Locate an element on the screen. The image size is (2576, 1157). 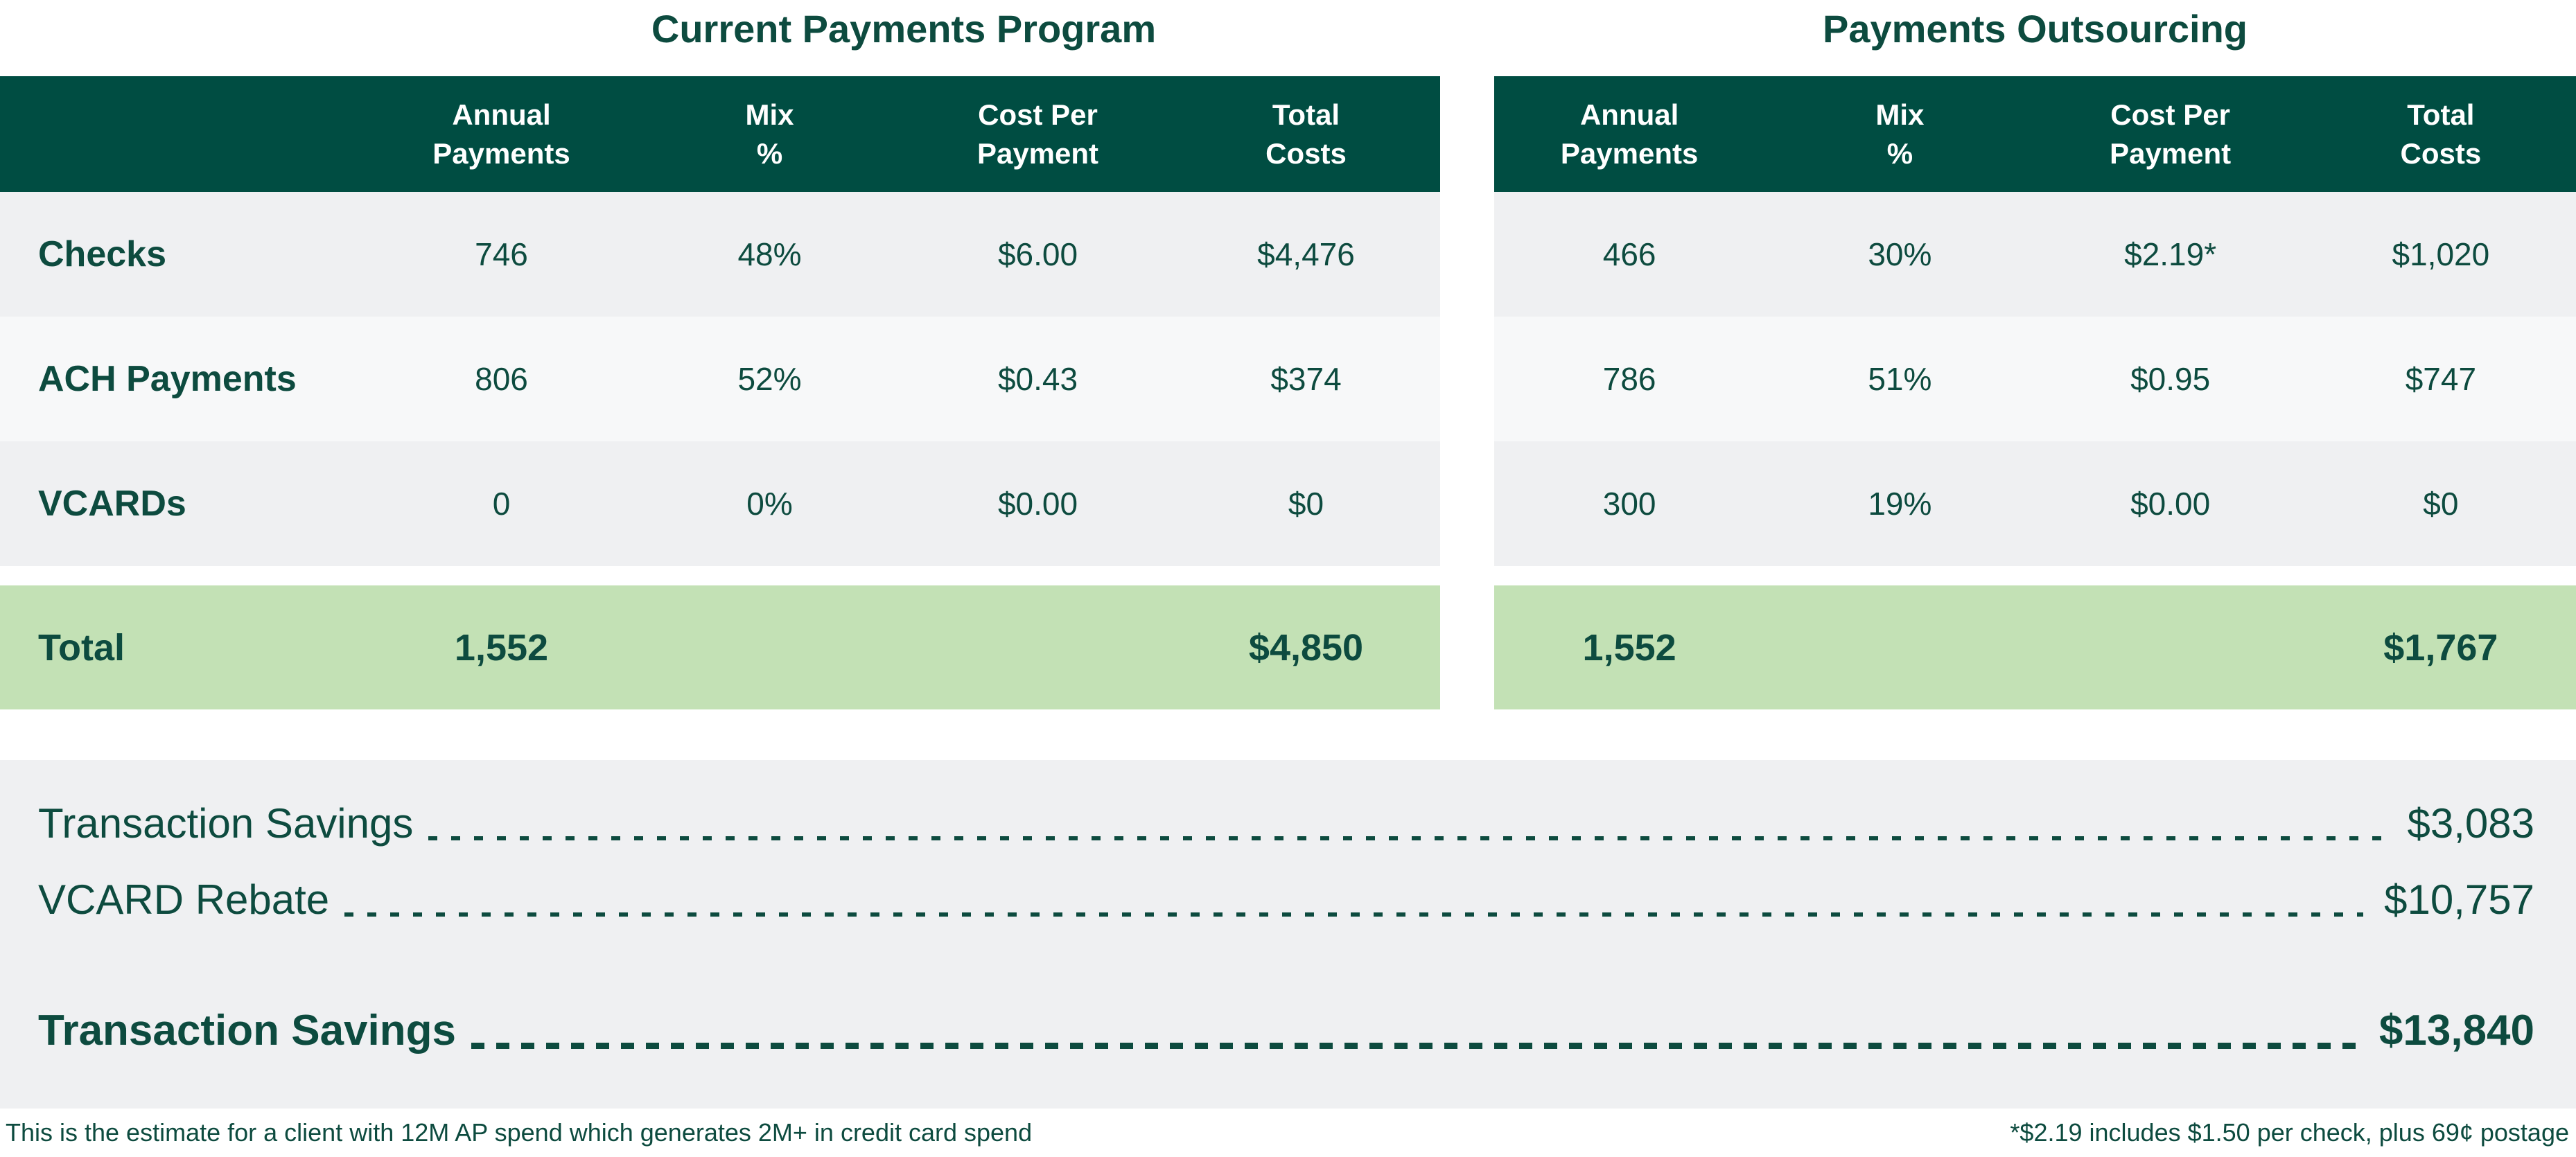
table-row-vcards-left: VCARDs 0 0% $0.00 $0 is located at coordinates (720, 503).